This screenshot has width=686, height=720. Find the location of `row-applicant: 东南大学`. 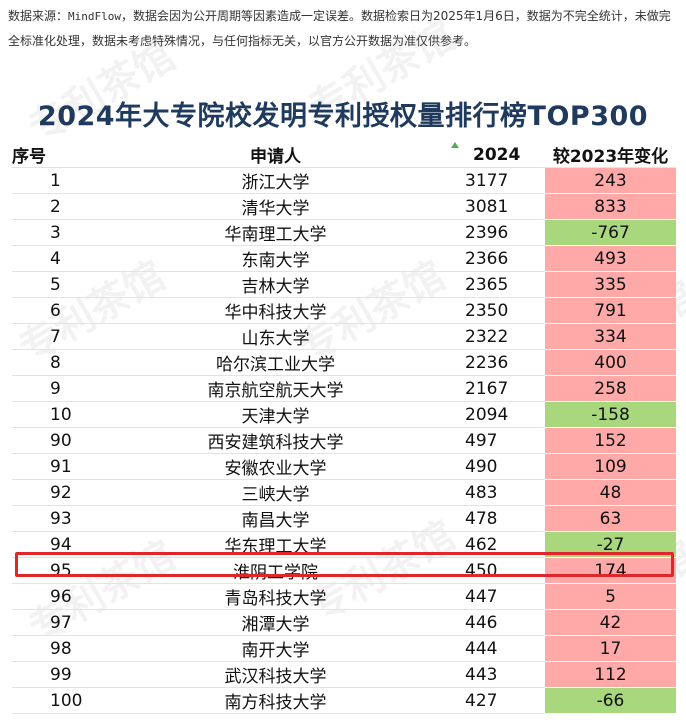

row-applicant: 东南大学 is located at coordinates (275, 258).